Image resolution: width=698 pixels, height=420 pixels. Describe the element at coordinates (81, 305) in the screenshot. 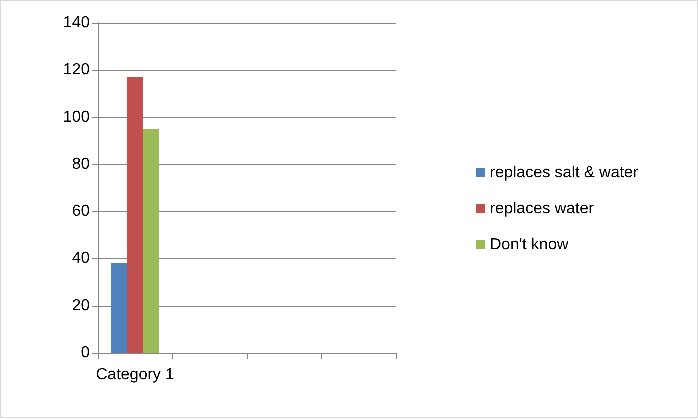

I see `y-tick-label: 20` at that location.